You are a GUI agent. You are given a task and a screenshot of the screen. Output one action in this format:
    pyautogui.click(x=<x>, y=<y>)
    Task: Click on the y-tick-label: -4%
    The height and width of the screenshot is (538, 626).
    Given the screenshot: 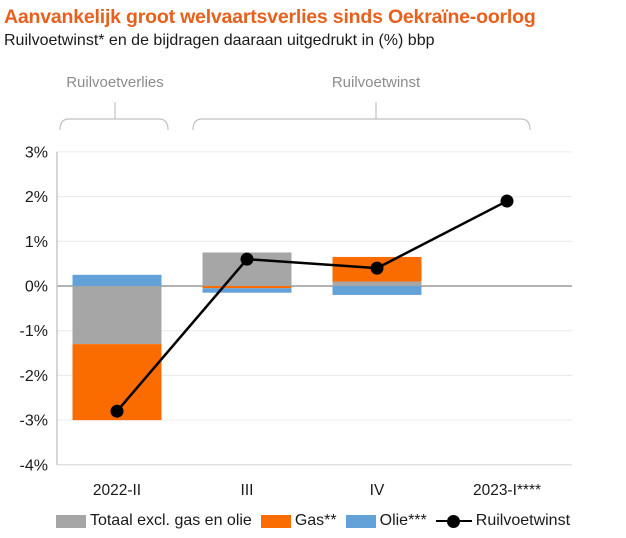 What is the action you would take?
    pyautogui.click(x=34, y=465)
    